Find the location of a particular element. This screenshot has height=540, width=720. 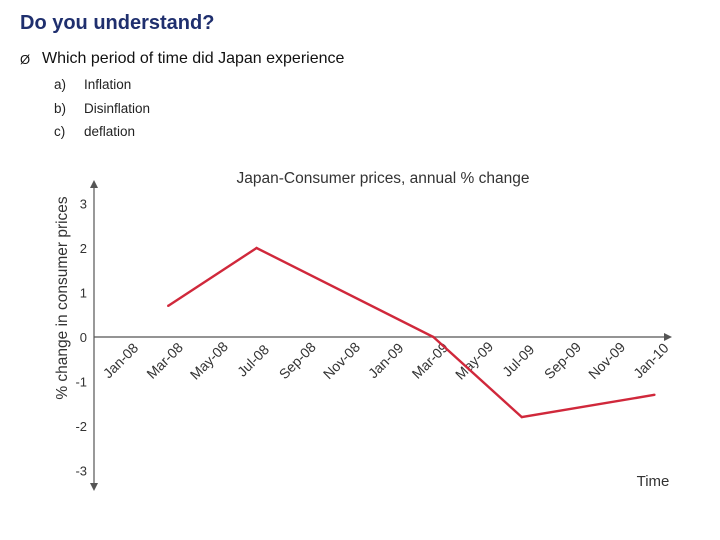

option-c: c) deflation is located at coordinates (102, 132).